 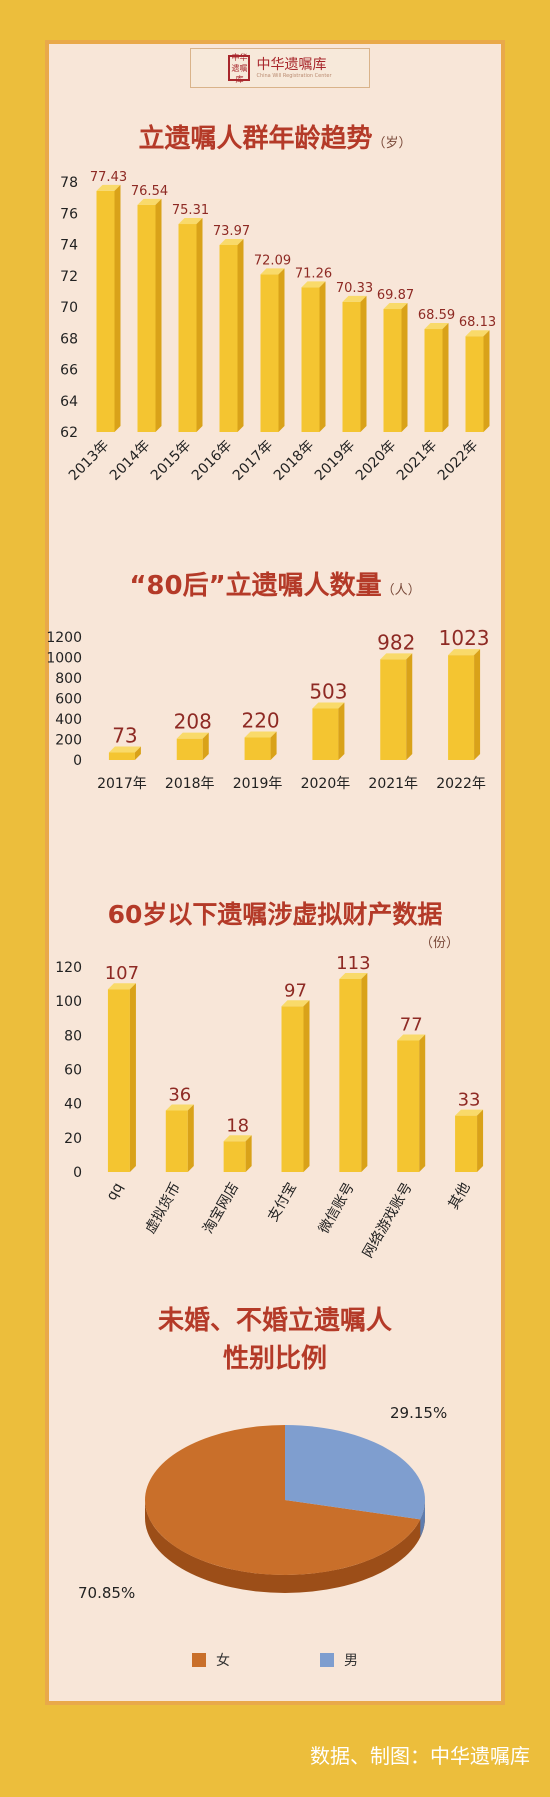 What do you see at coordinates (422, 1519) in the screenshot?
I see `pie-side-male` at bounding box center [422, 1519].